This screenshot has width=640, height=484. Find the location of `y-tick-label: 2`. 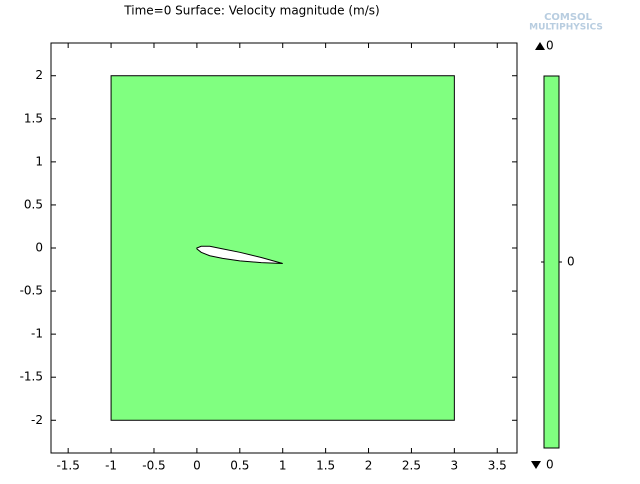

y-tick-label: 2 is located at coordinates (39, 75).